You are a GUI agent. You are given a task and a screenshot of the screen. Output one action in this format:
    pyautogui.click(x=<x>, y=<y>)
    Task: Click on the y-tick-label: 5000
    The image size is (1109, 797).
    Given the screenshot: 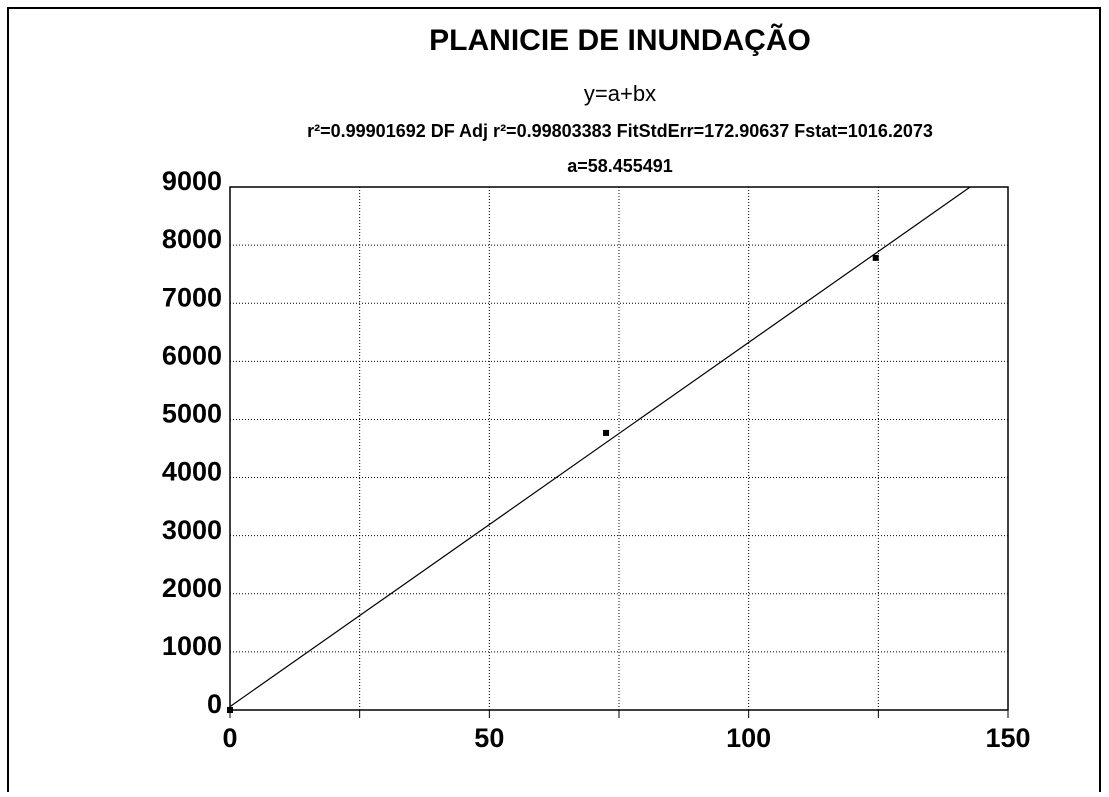 What is the action you would take?
    pyautogui.click(x=192, y=414)
    